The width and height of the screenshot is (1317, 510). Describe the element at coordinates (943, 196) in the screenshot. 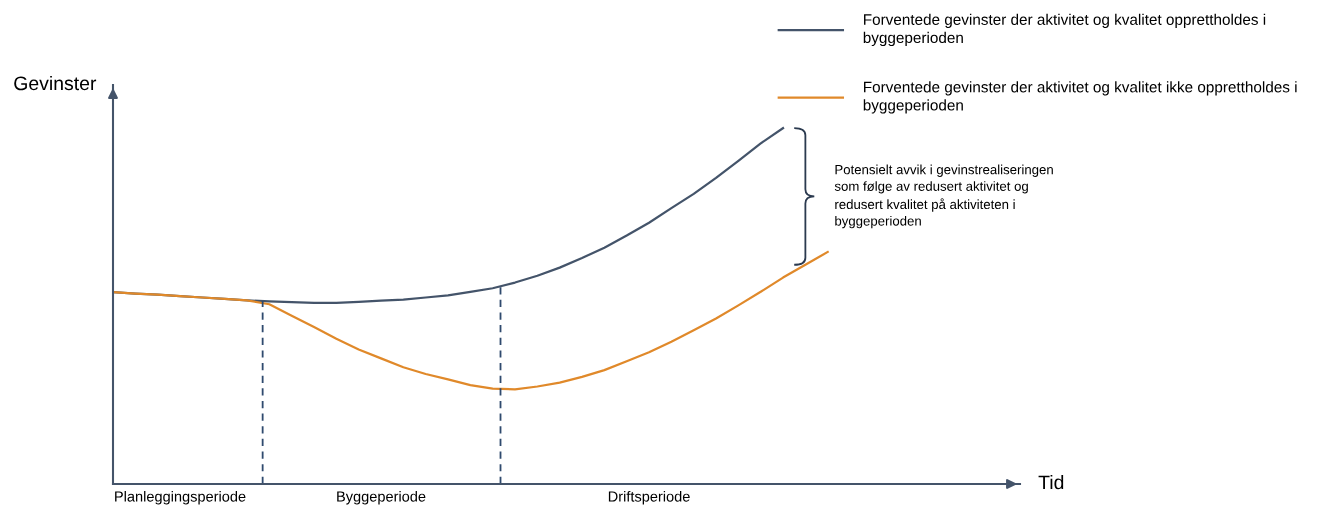

I see `annotation: Potensielt avvik i gevinstrealiseringen som følge av redusert aktivitet og redusert kvalitet på aktiviteten i byggeperioden` at that location.